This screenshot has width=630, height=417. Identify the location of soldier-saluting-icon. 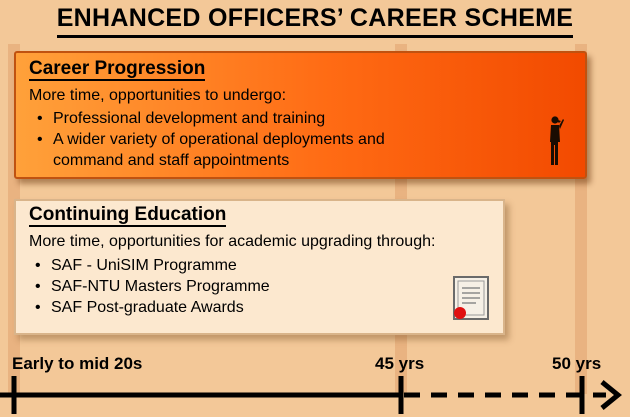
(557, 140).